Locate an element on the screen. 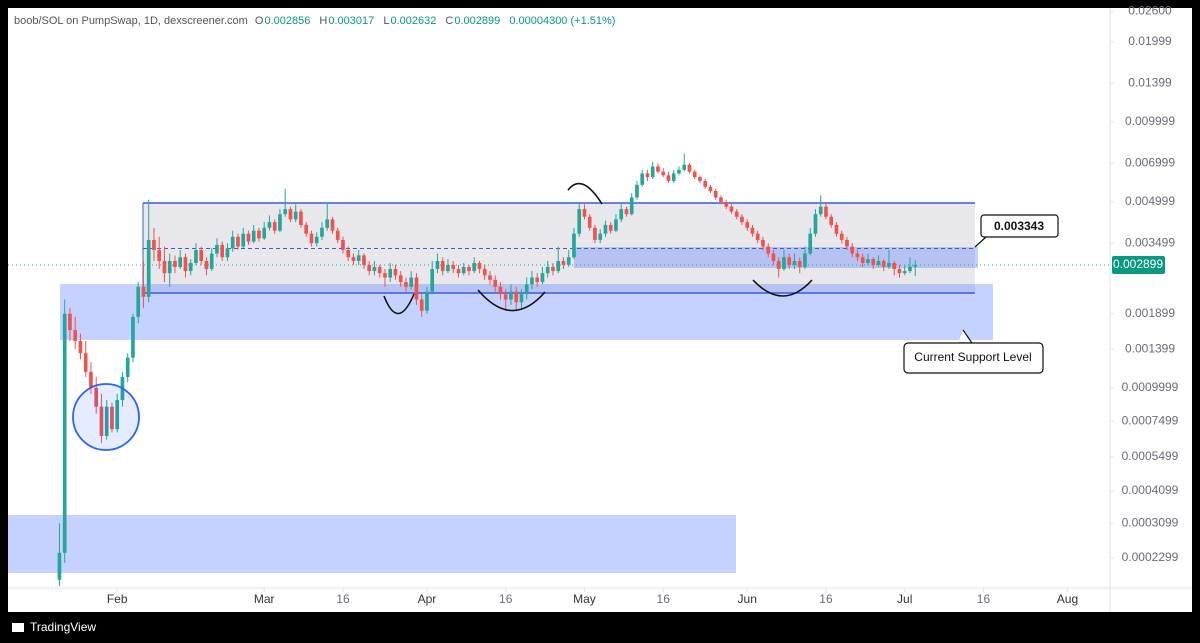 This screenshot has height=643, width=1200. y-tick-label: 0.006999 is located at coordinates (1150, 162).